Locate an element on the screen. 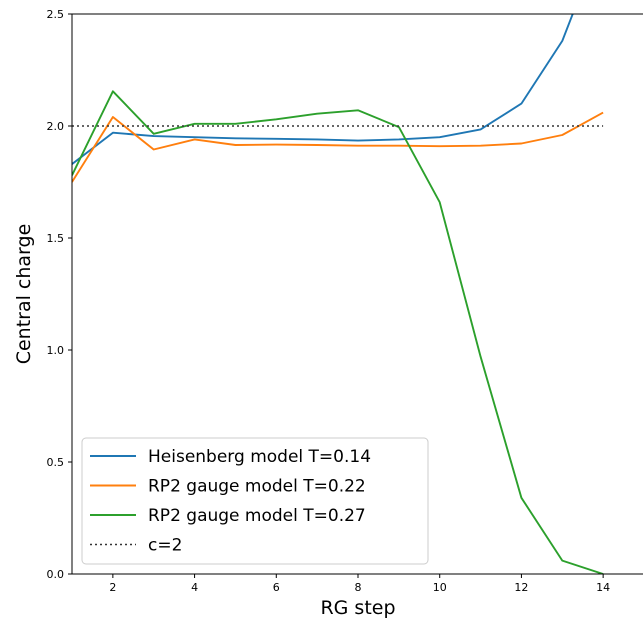 The width and height of the screenshot is (643, 623). x-axis-label: RG step is located at coordinates (357, 608).